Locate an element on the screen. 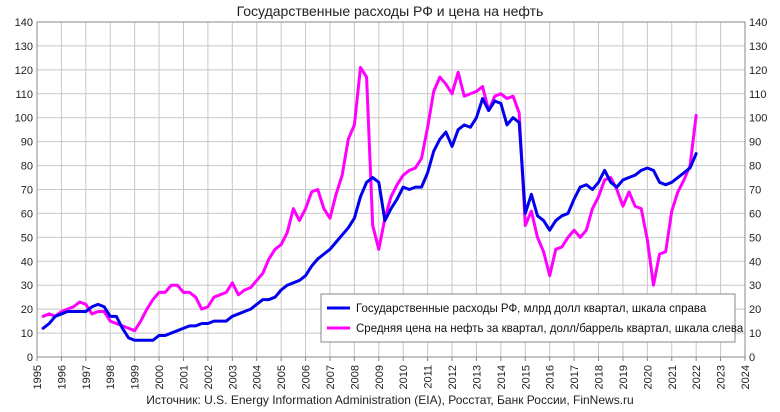  y-tick-label-right: 120 is located at coordinates (758, 71).